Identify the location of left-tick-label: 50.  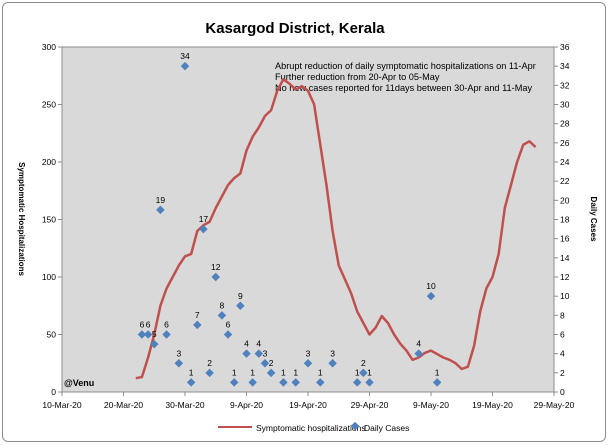
(52, 335).